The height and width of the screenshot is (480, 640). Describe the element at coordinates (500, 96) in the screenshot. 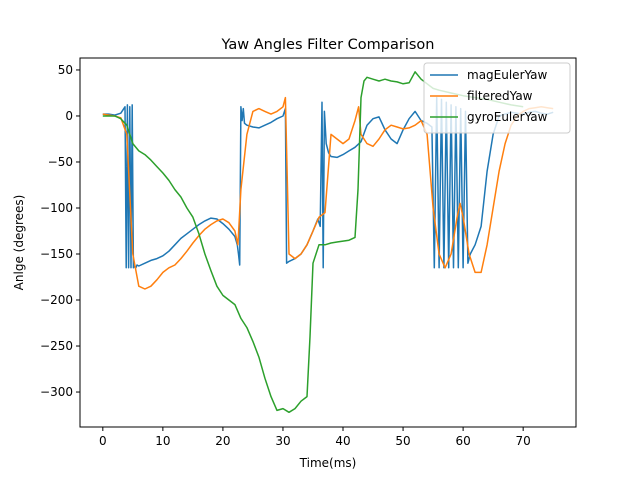

I see `legend-label: filteredYaw` at that location.